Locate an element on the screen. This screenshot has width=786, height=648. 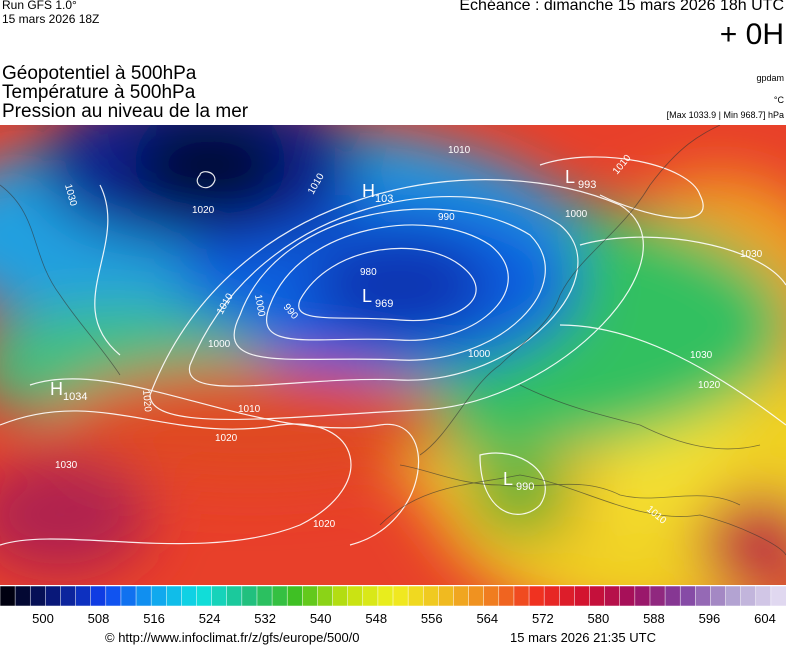
colorbar-tick: 516 is located at coordinates (154, 618).